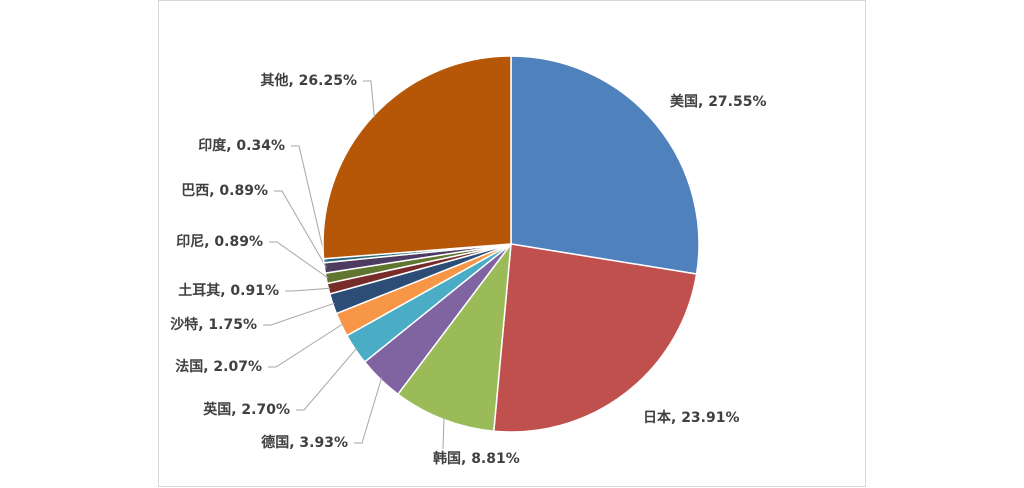  Describe the element at coordinates (476, 458) in the screenshot. I see `data-label: 韩国, 8.81%` at that location.